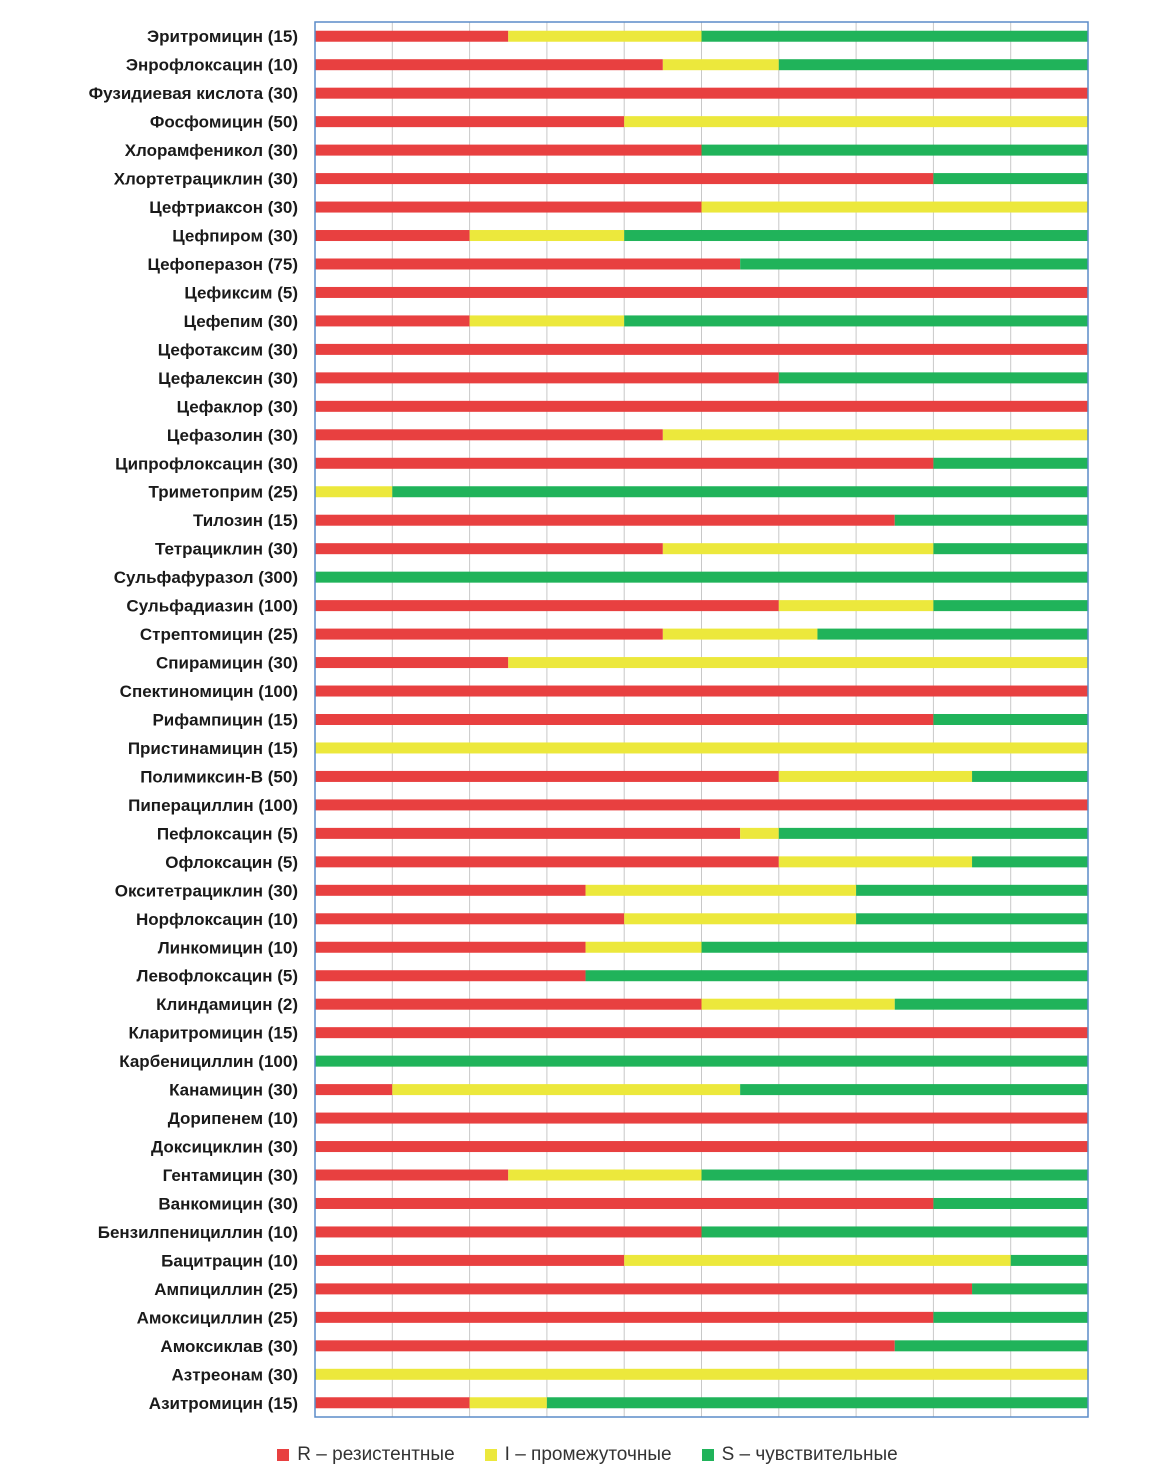 This screenshot has width=1175, height=1482. I want to click on category-label: Цефпиром (30), so click(235, 236).